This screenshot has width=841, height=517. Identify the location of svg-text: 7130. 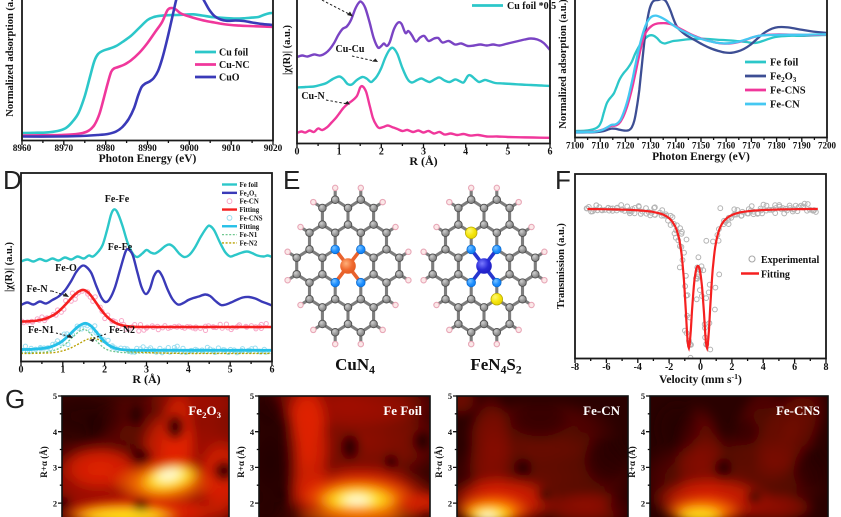
(651, 146).